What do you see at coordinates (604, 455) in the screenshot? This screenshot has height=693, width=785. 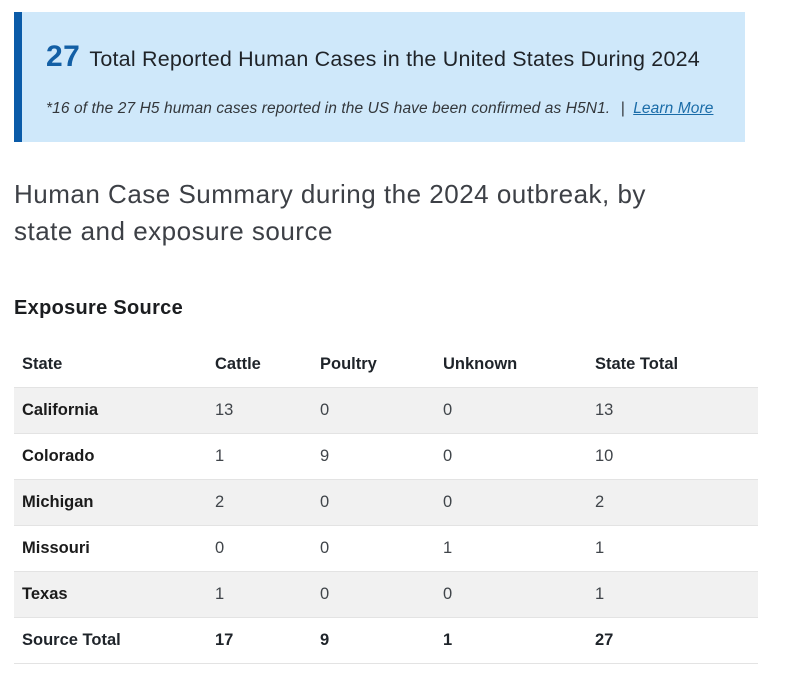 I see `state-total-value: 10` at bounding box center [604, 455].